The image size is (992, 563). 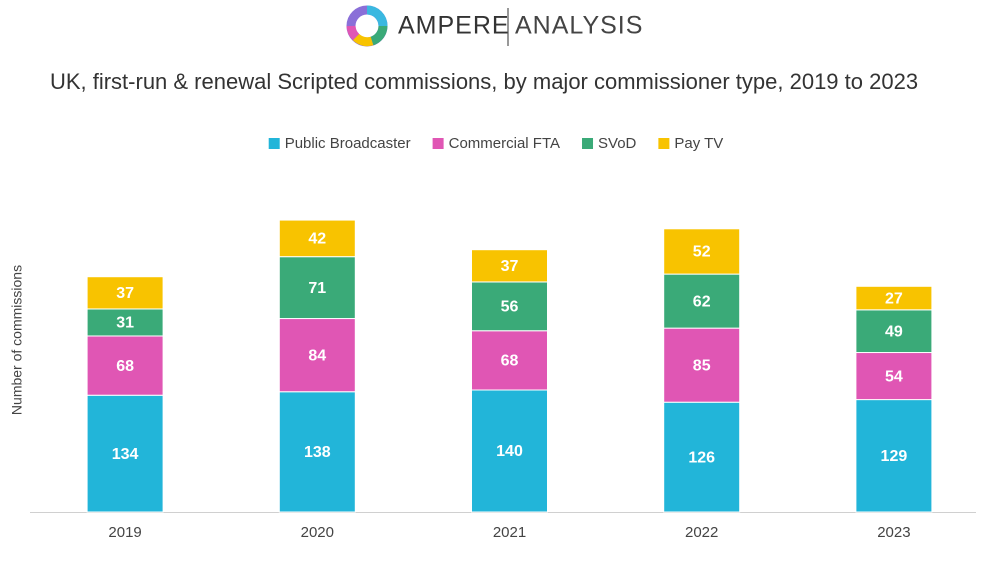 What do you see at coordinates (893, 532) in the screenshot?
I see `x-tick-label: 2023` at bounding box center [893, 532].